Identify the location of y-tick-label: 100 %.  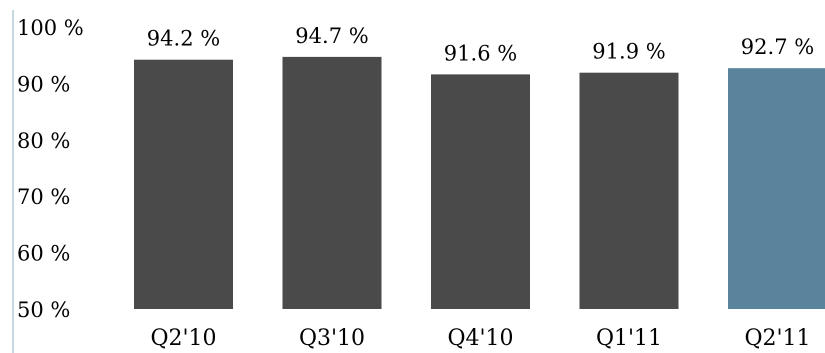
(50, 28).